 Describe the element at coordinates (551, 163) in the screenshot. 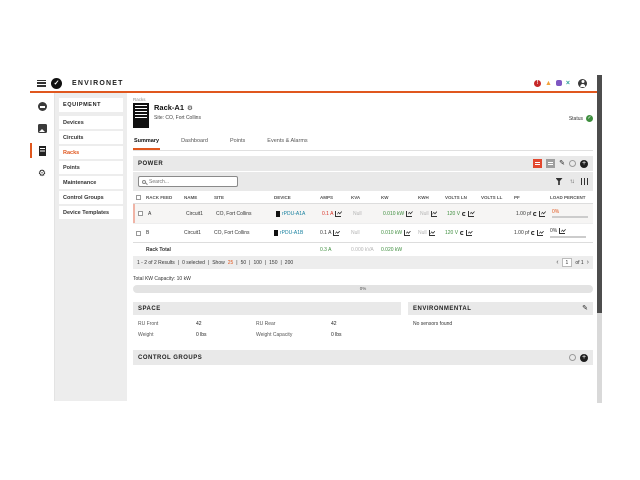

I see `graph-view-toggle-button` at that location.